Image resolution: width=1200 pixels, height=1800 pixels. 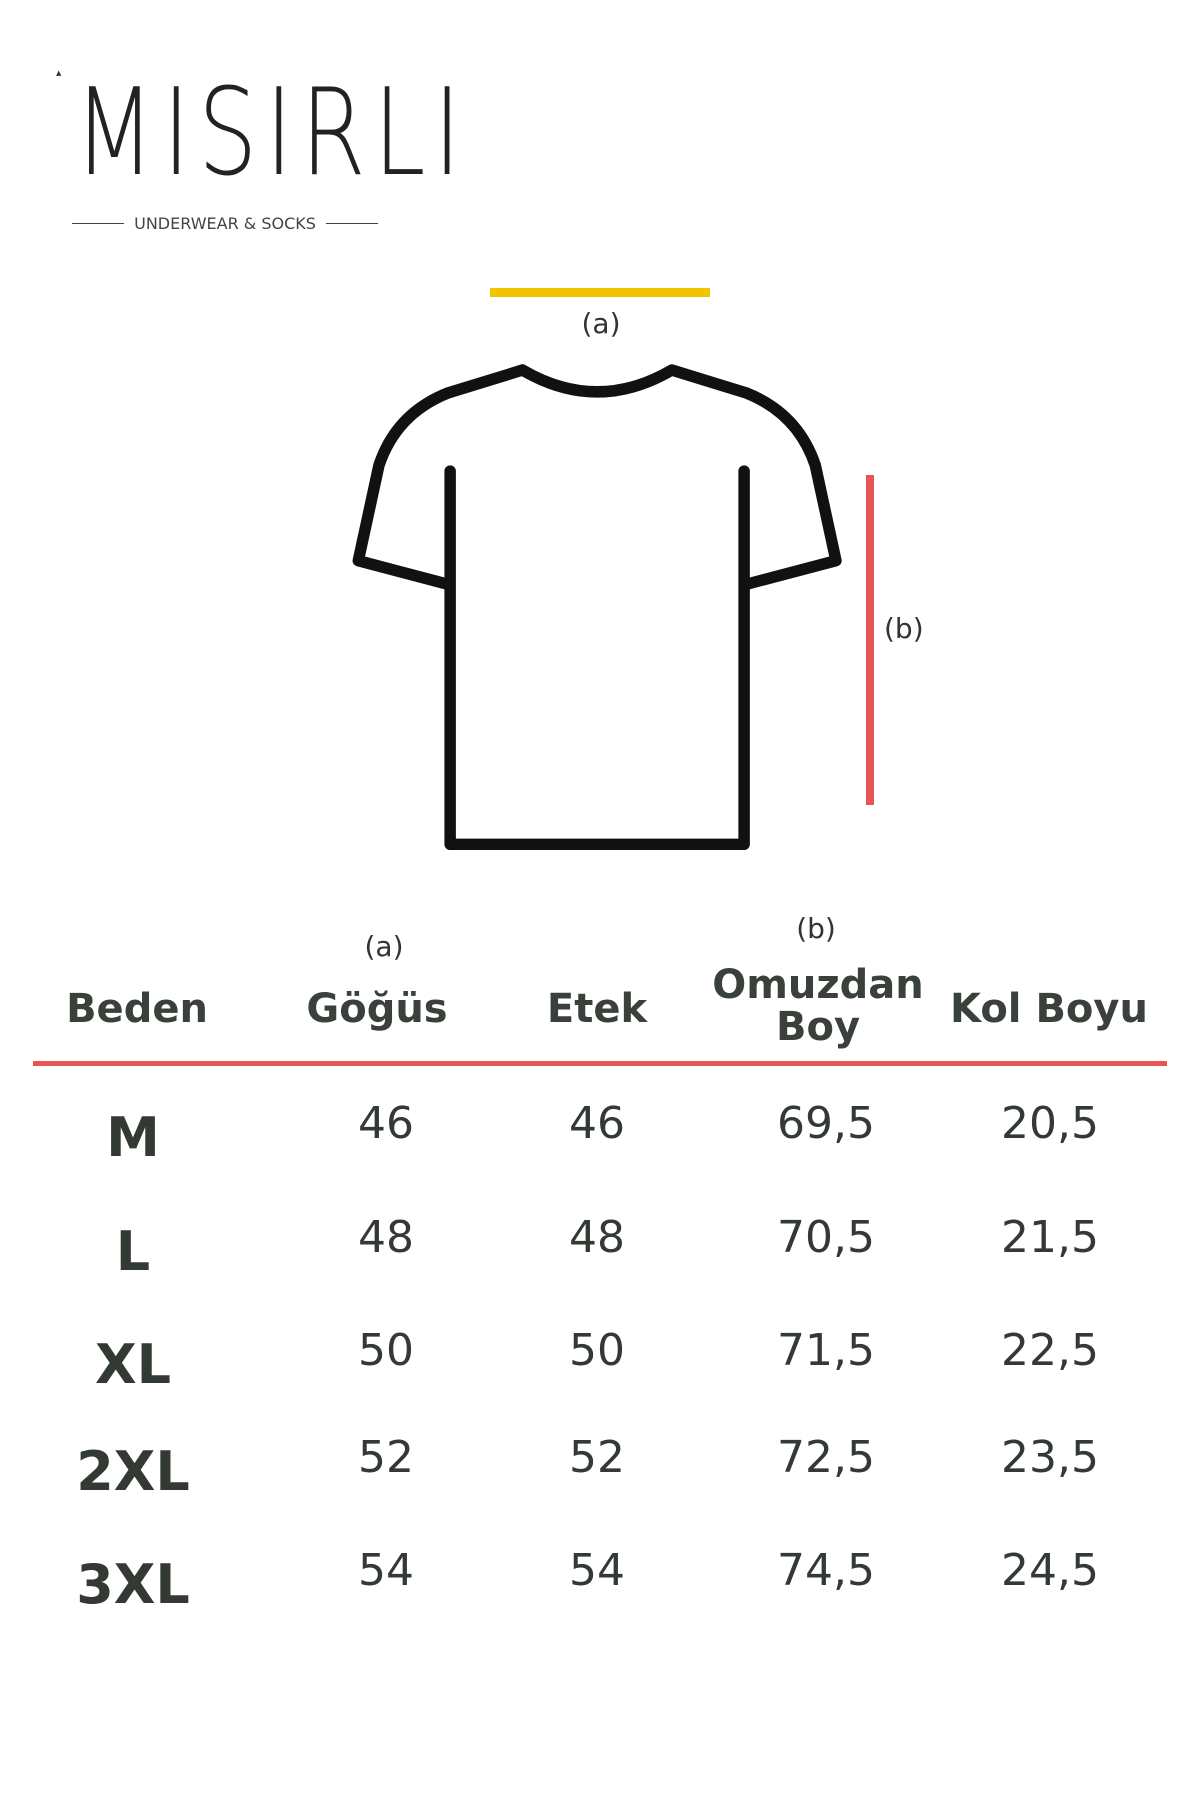 I want to click on brand-tagline: UNDERWEAR & SOCKS, so click(x=225, y=223).